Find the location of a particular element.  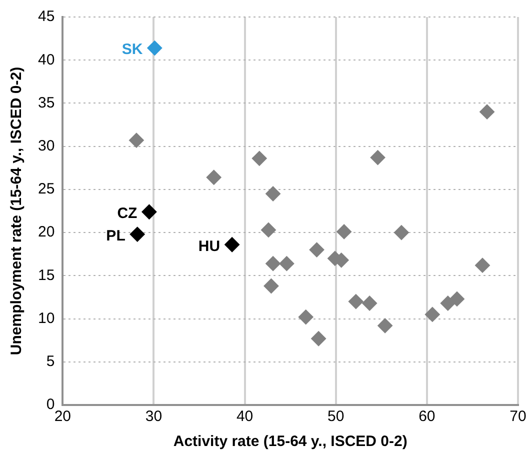

y-tick-label: 30 is located at coordinates (46, 145).